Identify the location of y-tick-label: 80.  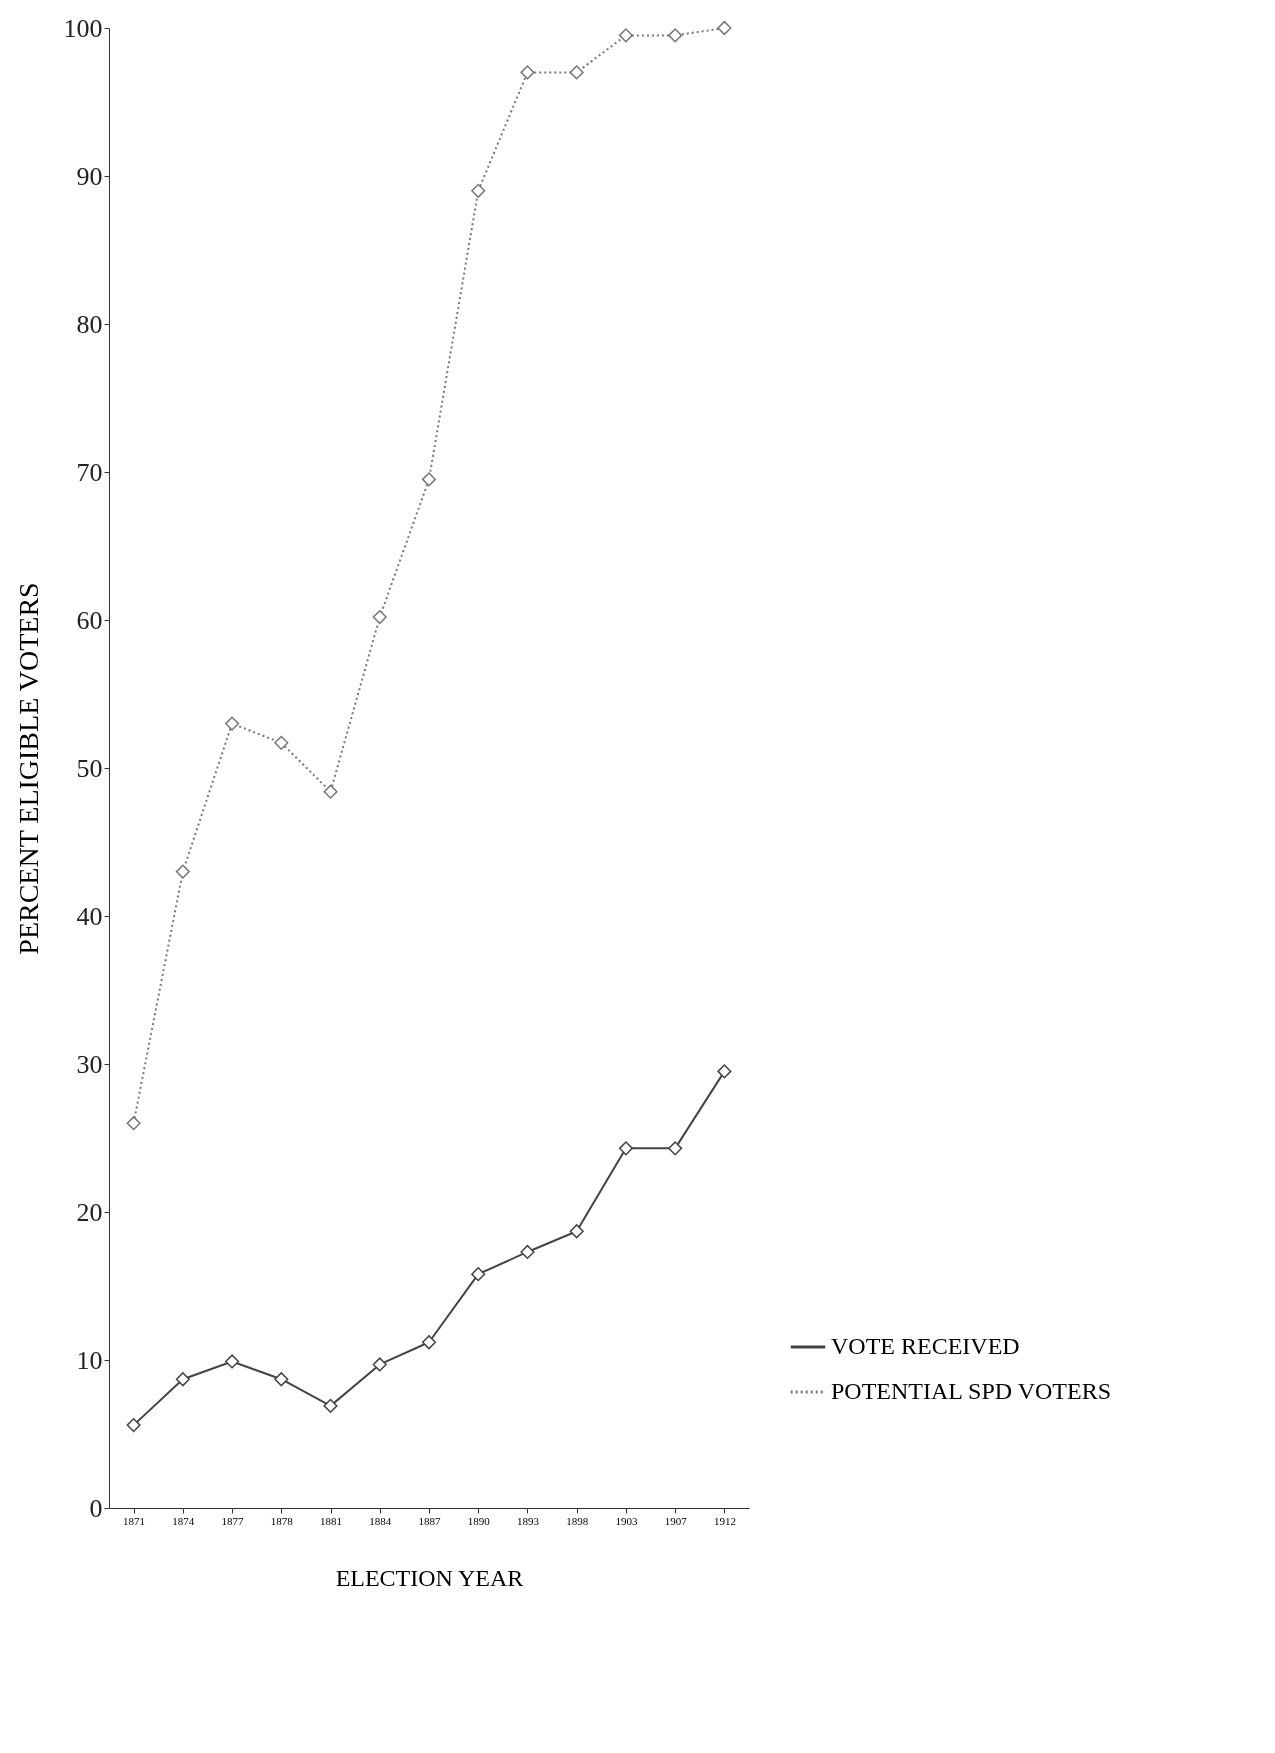
(89, 324).